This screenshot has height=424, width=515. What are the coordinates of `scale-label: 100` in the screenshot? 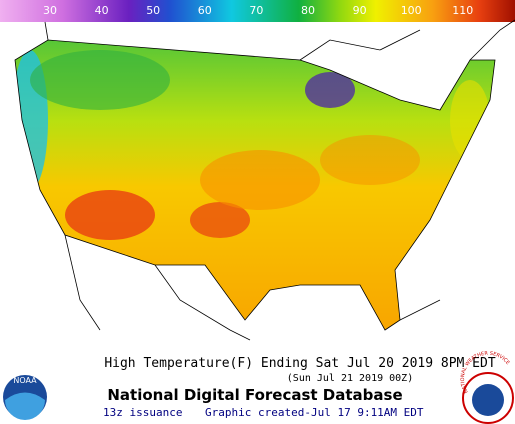 It's located at (411, 10).